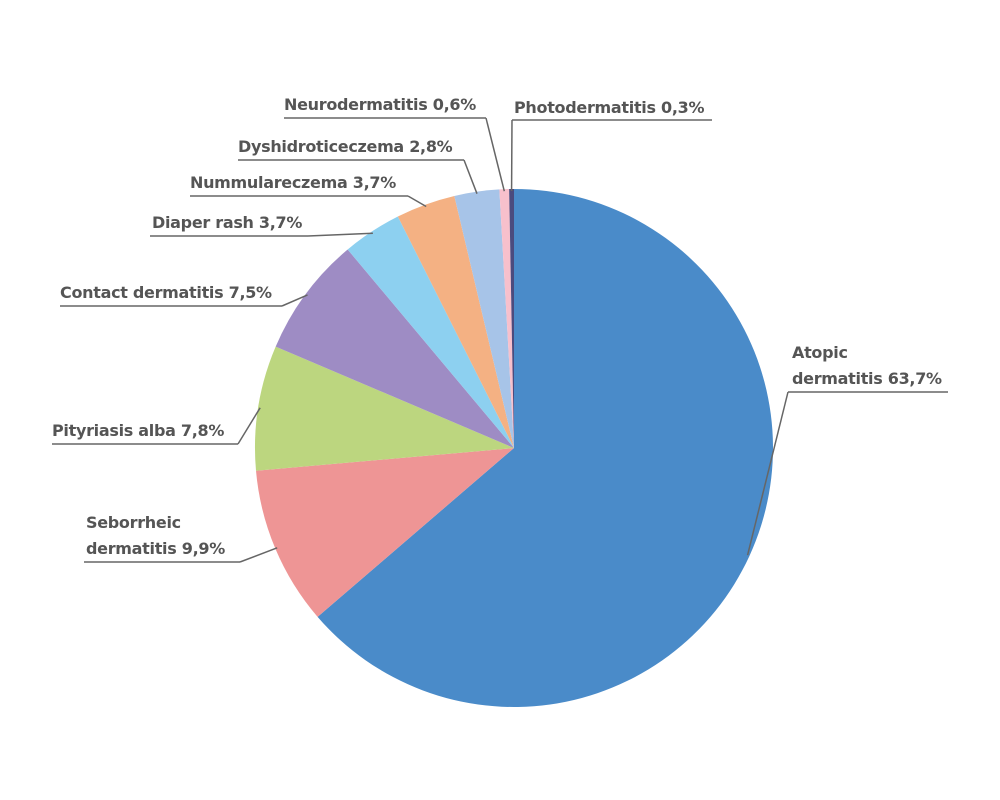 Image resolution: width=1000 pixels, height=800 pixels. I want to click on category-label: Photodermatitis, so click(585, 107).